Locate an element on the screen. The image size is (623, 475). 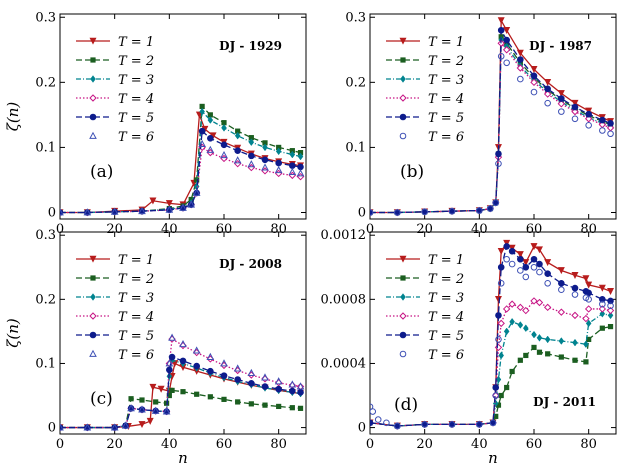
y-tick-label: 0.2 is located at coordinates (355, 82).